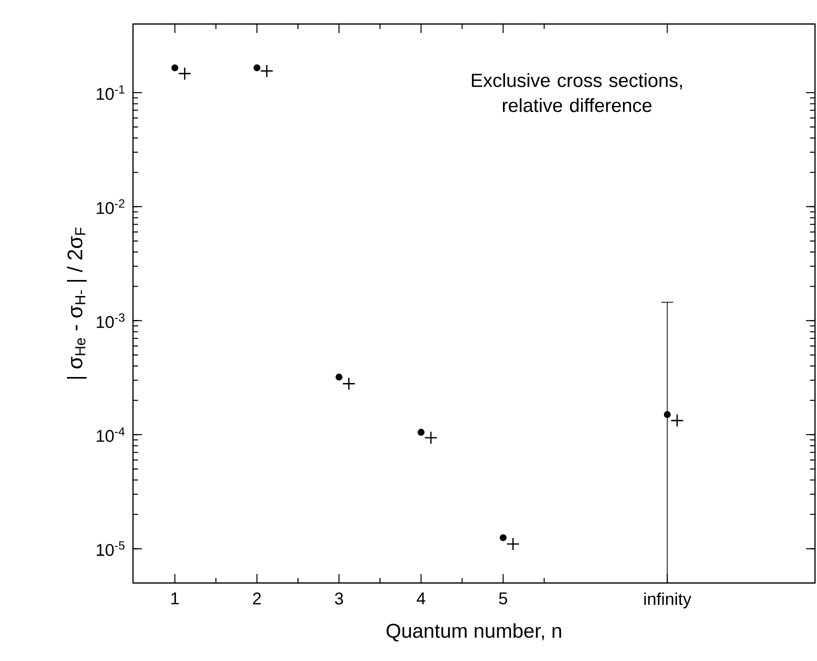 The width and height of the screenshot is (817, 661). What do you see at coordinates (110, 92) in the screenshot?
I see `y-tick-label: 10$^{-1}$` at bounding box center [110, 92].